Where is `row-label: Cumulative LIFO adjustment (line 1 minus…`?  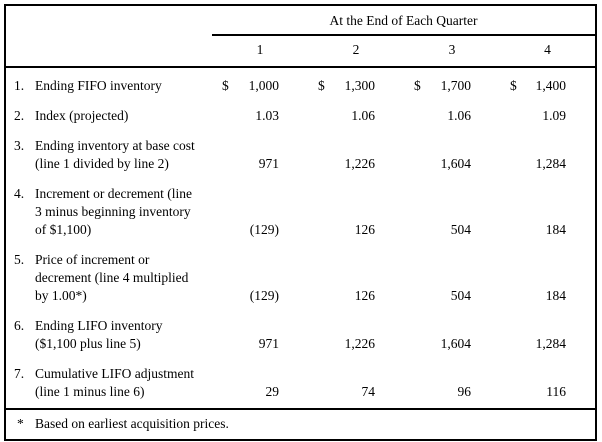 row-label: Cumulative LIFO adjustment (line 1 minus… is located at coordinates (114, 382).